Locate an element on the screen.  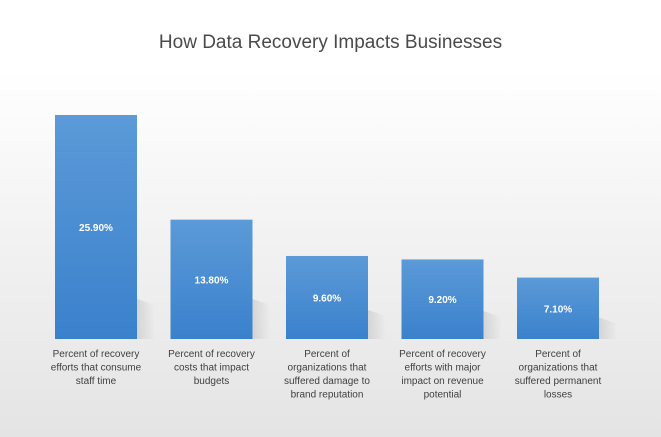
category-label-line: losses is located at coordinates (558, 395).